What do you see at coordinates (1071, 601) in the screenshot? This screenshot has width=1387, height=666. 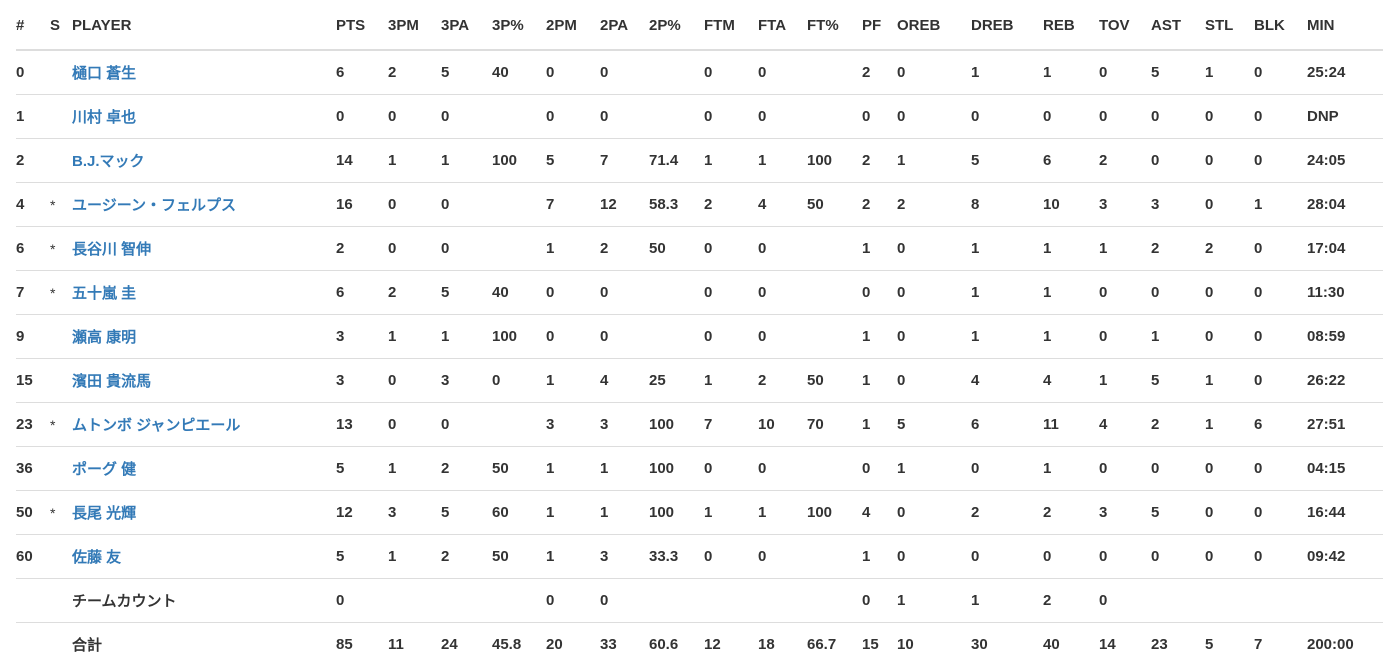 I see `stat-reb: 2` at bounding box center [1071, 601].